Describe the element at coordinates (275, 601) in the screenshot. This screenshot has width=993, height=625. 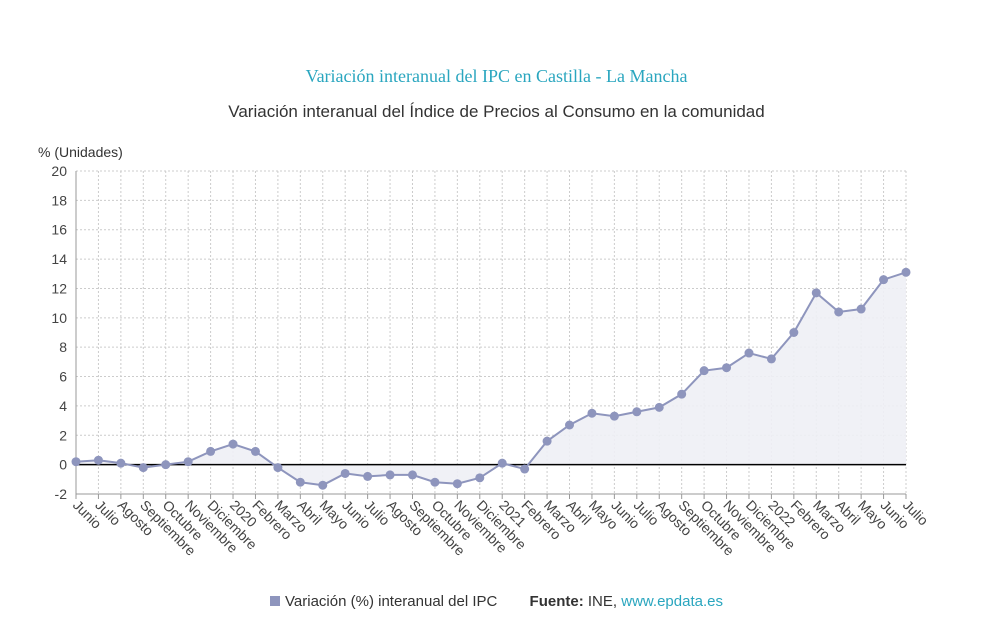
I see `legend-swatch` at that location.